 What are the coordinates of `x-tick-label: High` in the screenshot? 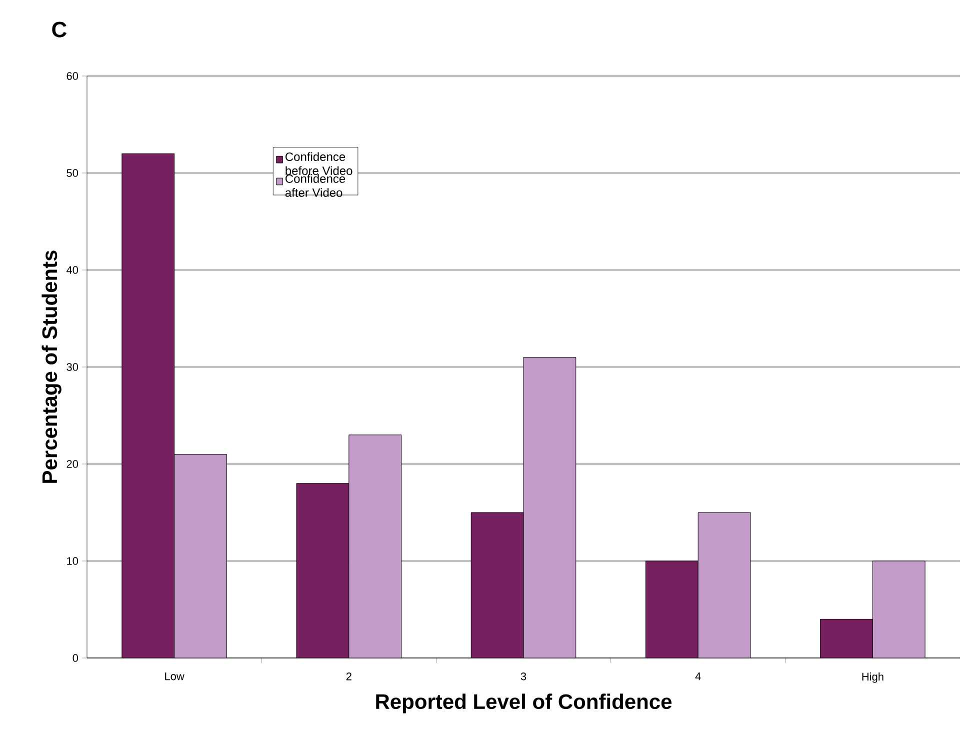 It's located at (873, 677).